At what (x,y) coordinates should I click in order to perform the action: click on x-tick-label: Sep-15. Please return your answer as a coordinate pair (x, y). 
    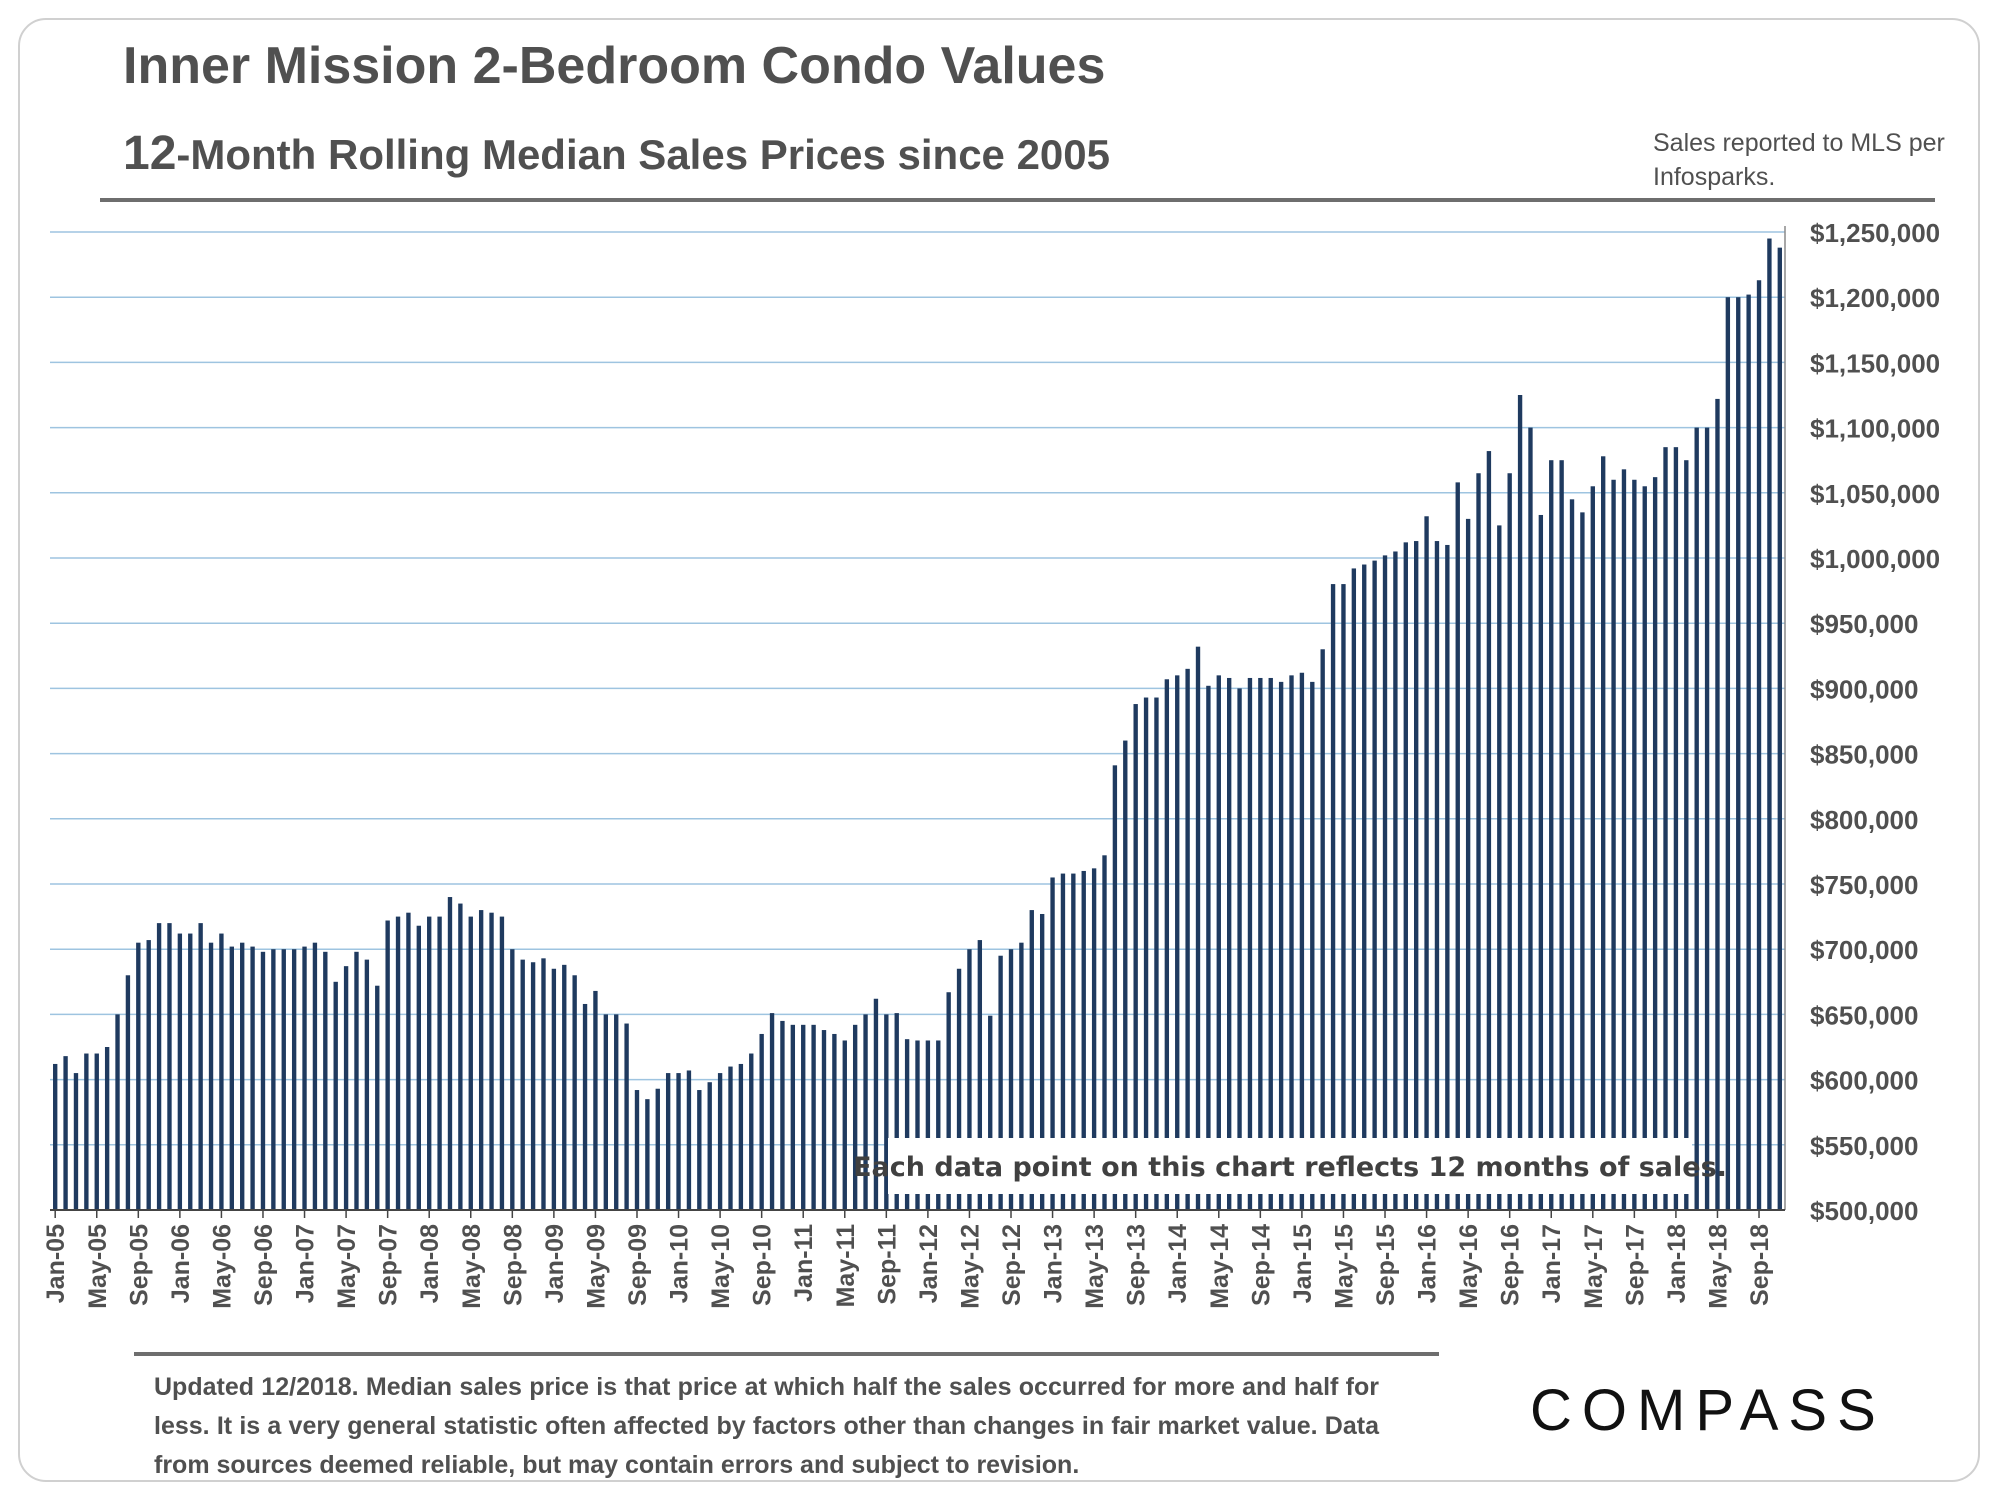
    Looking at the image, I should click on (1386, 1265).